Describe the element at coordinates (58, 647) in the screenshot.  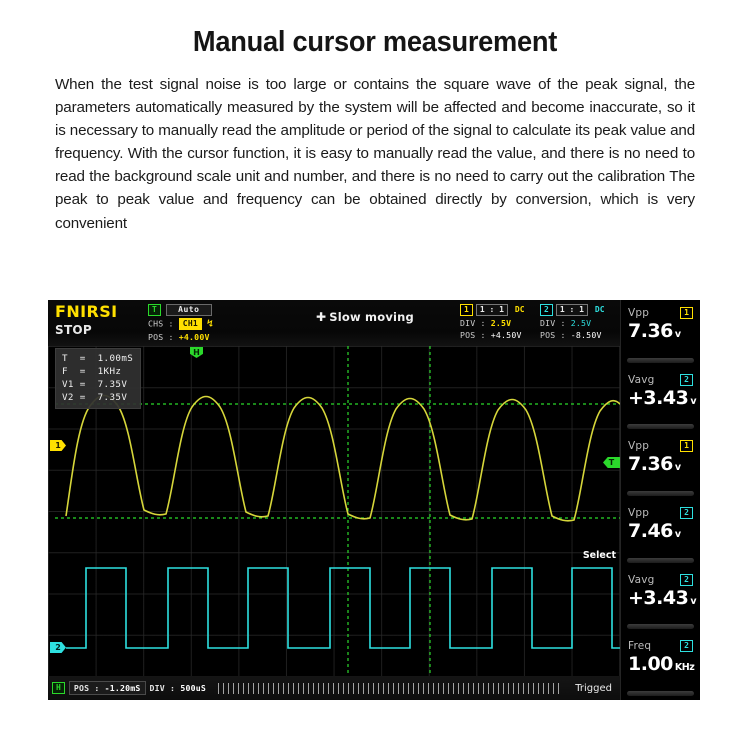
I see `channel-2-ground-marker: 2` at that location.